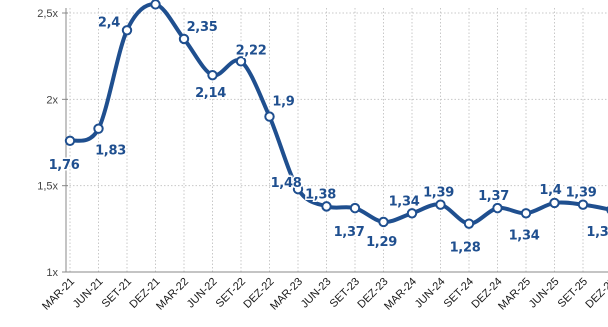 This screenshot has height=327, width=608. What do you see at coordinates (550, 190) in the screenshot?
I see `data-label: 1,4` at bounding box center [550, 190].